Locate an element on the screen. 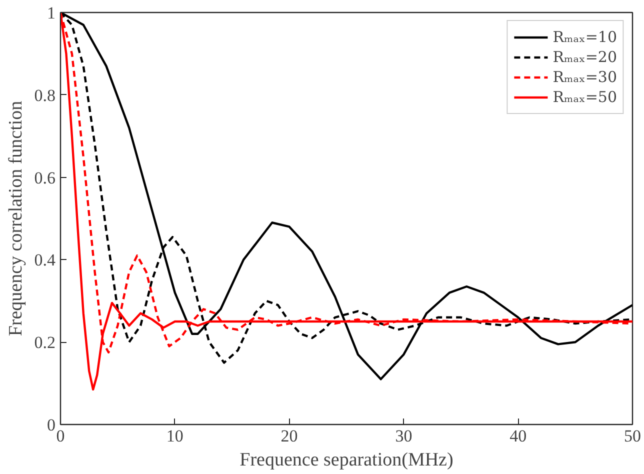  y-axis-title: Frequency correlation function is located at coordinates (15, 218).